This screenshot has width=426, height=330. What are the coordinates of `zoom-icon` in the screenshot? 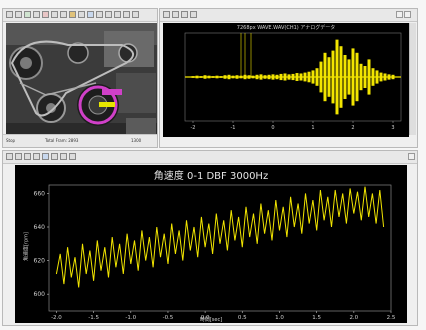 It's located at (54, 14).